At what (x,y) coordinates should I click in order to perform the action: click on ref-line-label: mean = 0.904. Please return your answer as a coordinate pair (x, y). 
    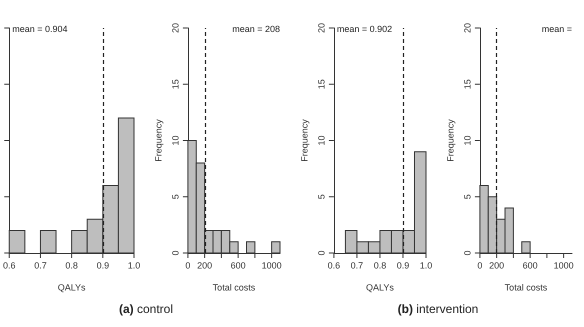
    Looking at the image, I should click on (40, 29).